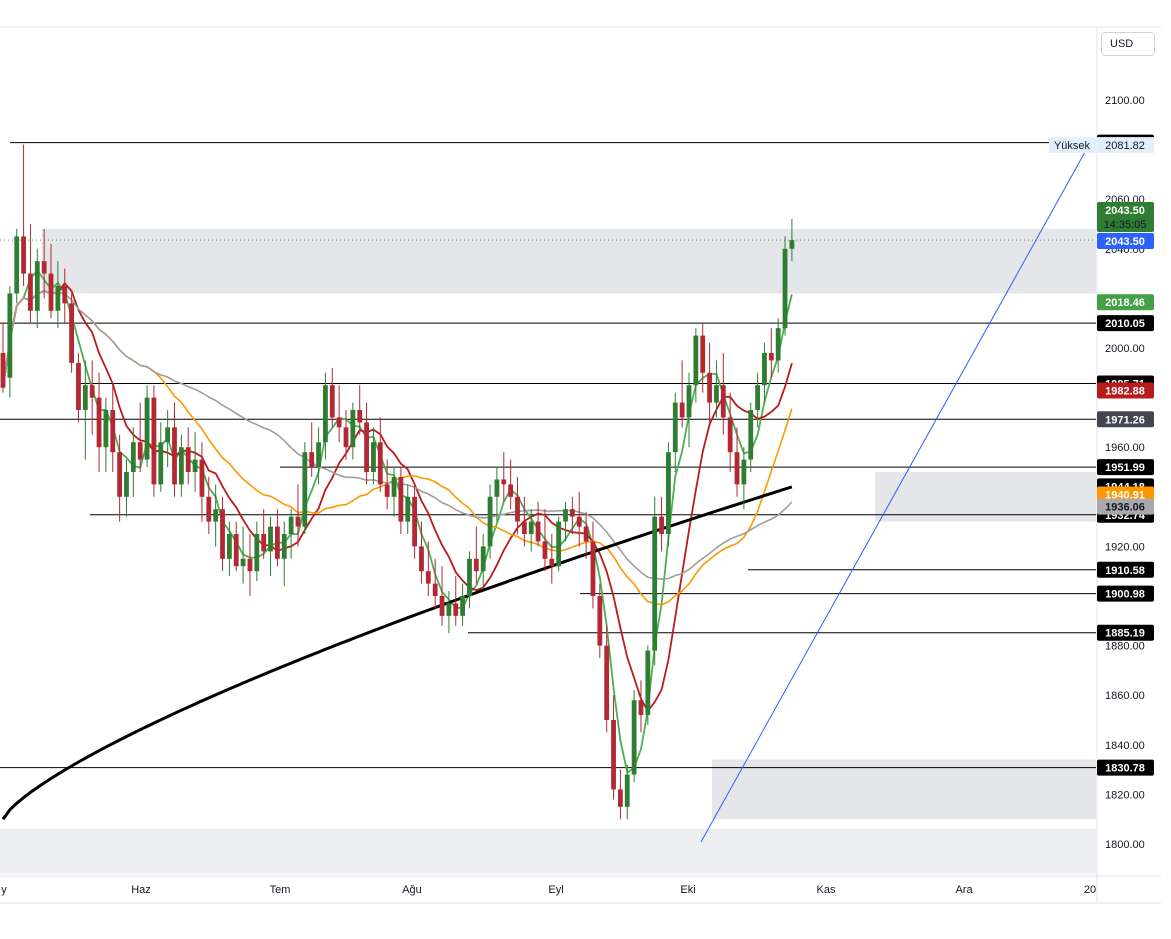 The image size is (1171, 939). I want to click on time-axis: y Haz Tem Ağu Eyl Eki Kas Ara 20, so click(548, 890).